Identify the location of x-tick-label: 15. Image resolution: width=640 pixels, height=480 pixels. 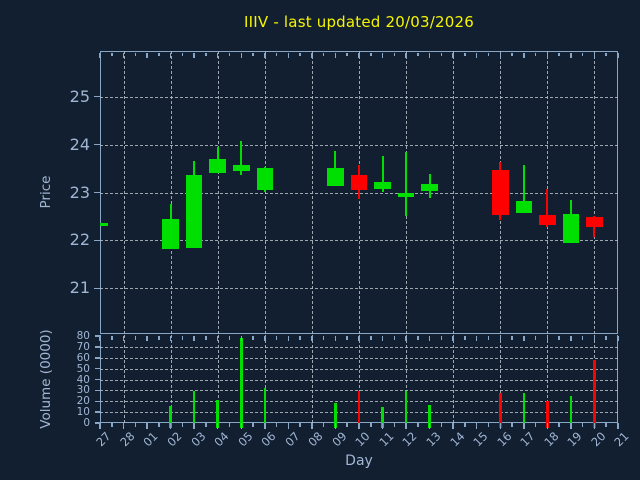
(480, 439).